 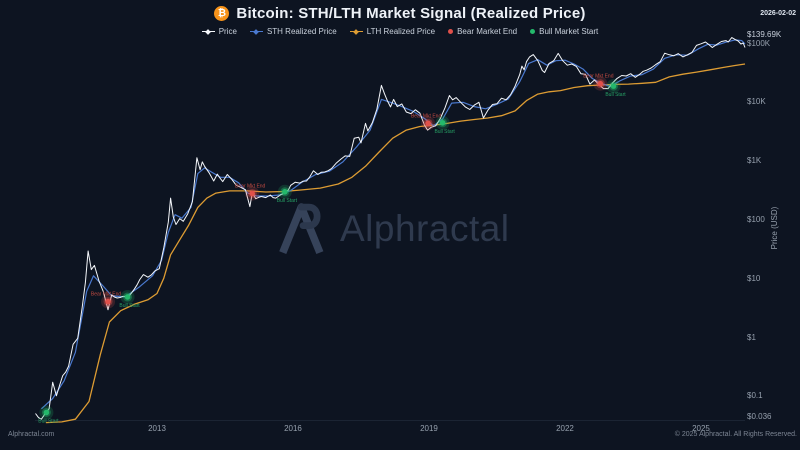 I want to click on footer-copyright: © 2025 Alphractal. All Rights Reserved., so click(x=735, y=434).